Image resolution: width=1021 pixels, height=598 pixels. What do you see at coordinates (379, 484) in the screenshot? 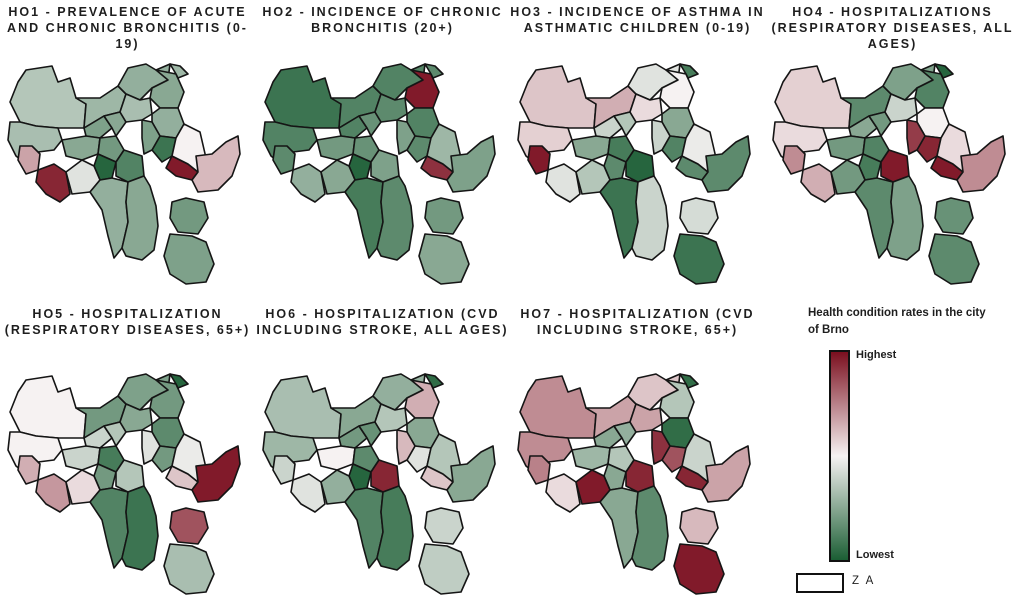
I see `district-map-ho6` at bounding box center [379, 484].